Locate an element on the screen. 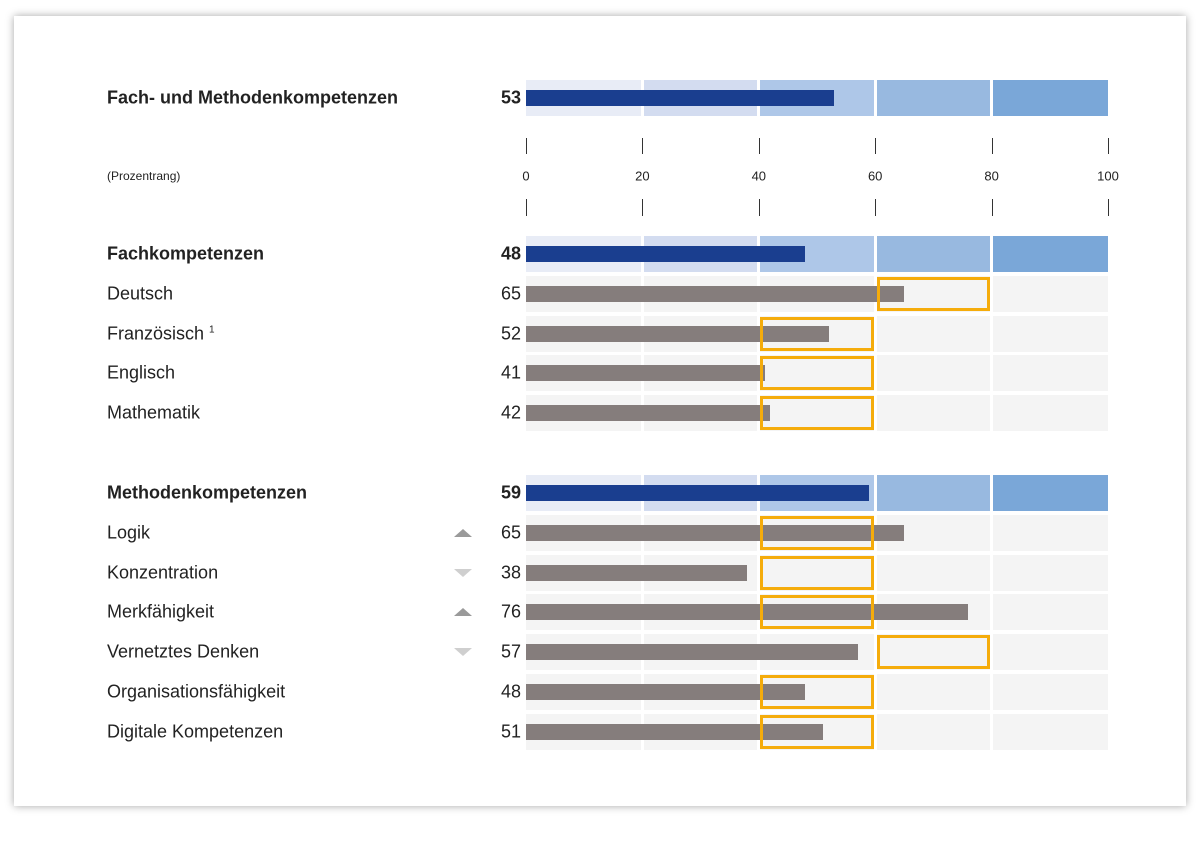  item-label: Digitale Kompetenzen is located at coordinates (195, 731).